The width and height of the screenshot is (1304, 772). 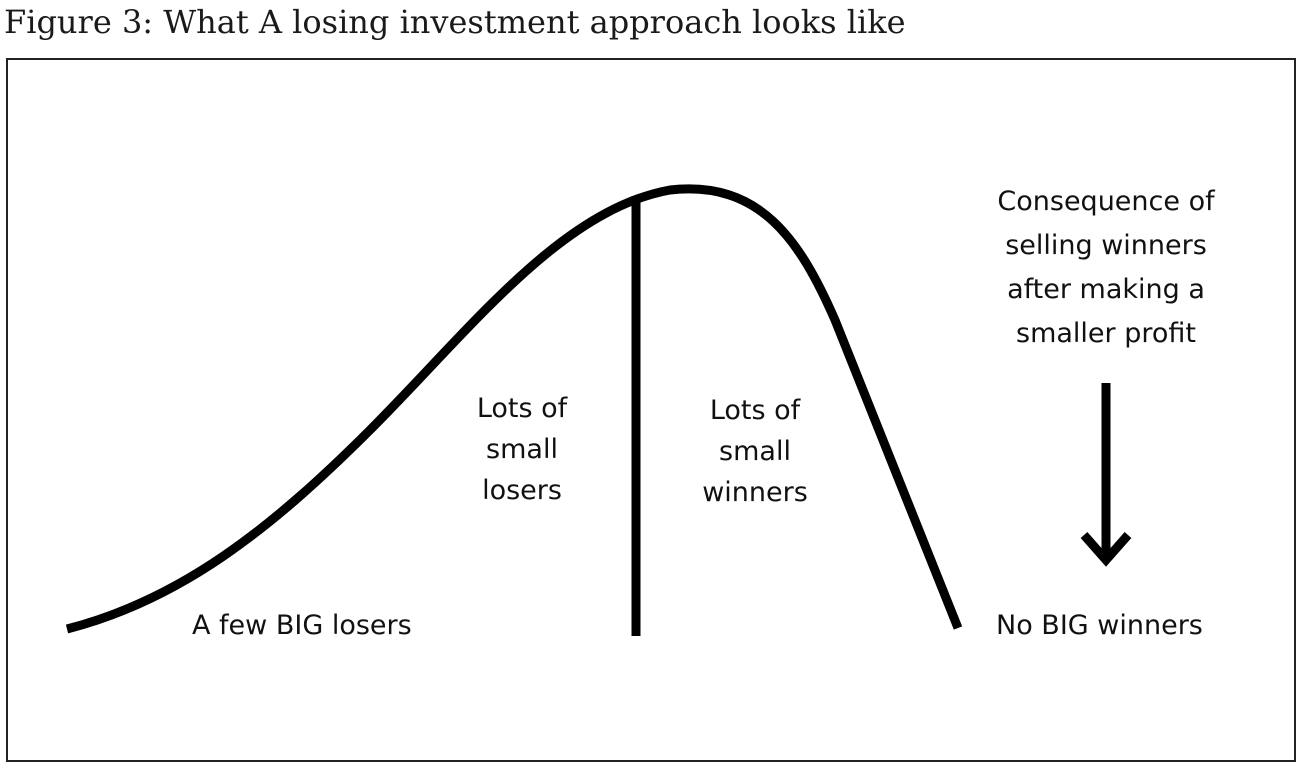 What do you see at coordinates (522, 490) in the screenshot?
I see `label-small-losers-line-3: losers` at bounding box center [522, 490].